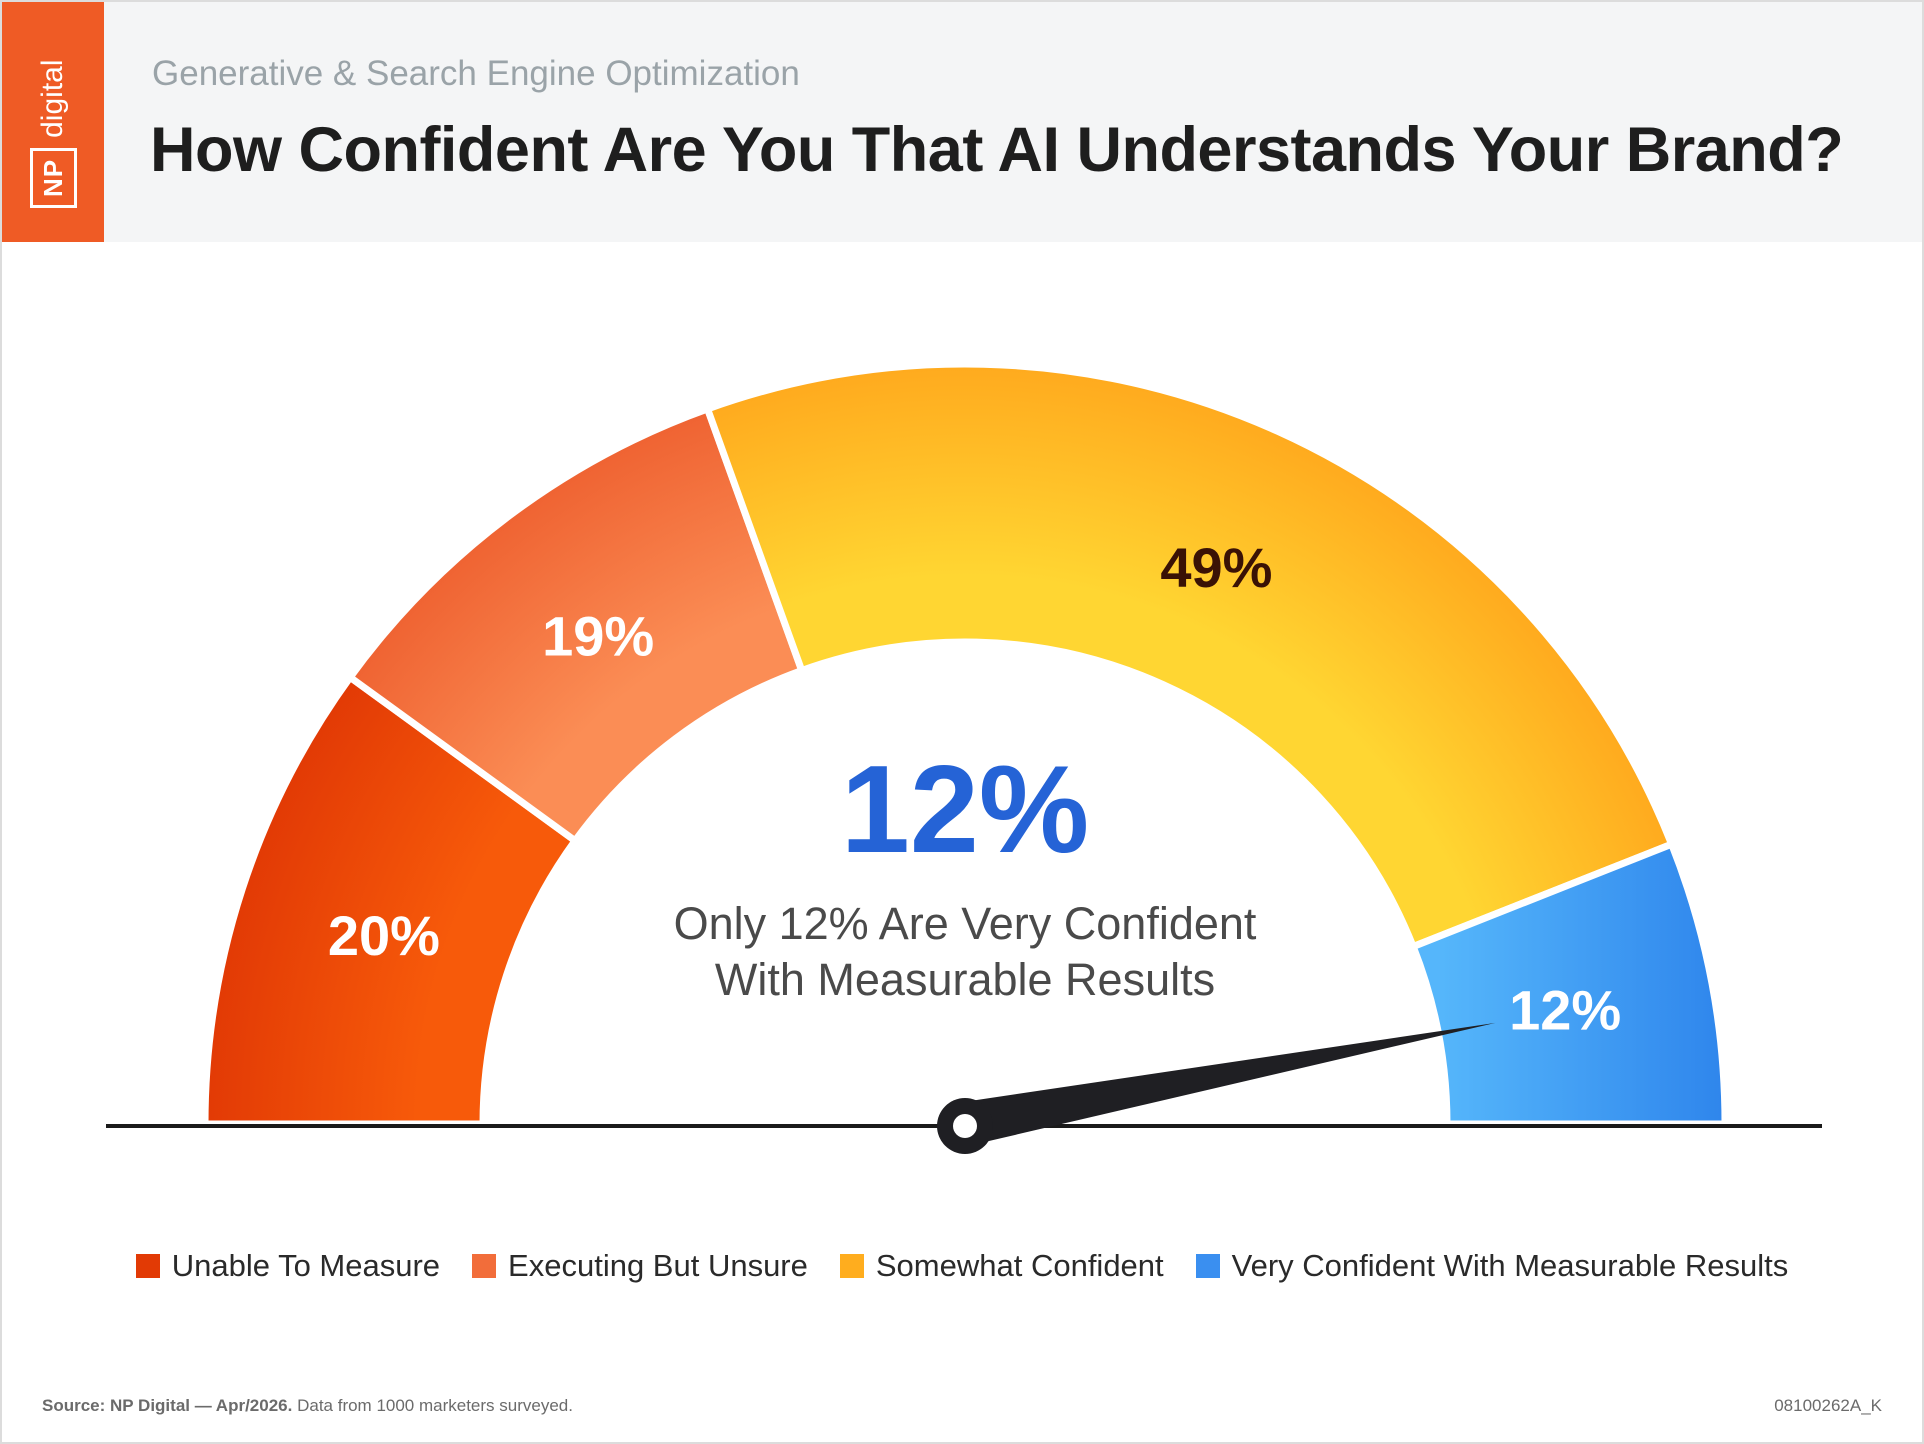 This screenshot has height=1444, width=1924. I want to click on callout-text-line-1: Only 12% Are Very Confident, so click(965, 923).